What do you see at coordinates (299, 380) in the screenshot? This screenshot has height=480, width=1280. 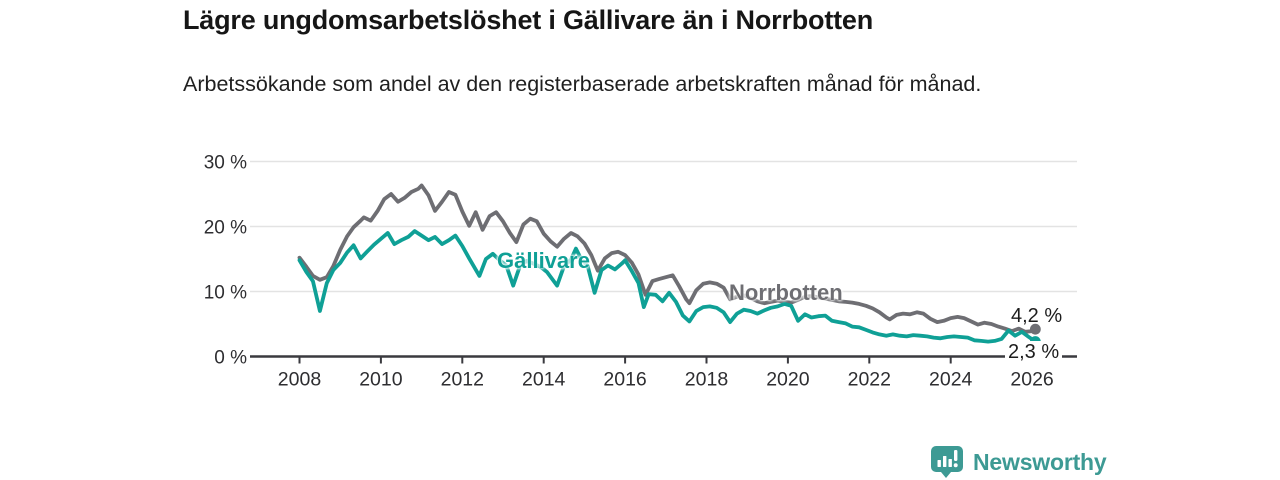 I see `x-axis-label-2008: 2008` at bounding box center [299, 380].